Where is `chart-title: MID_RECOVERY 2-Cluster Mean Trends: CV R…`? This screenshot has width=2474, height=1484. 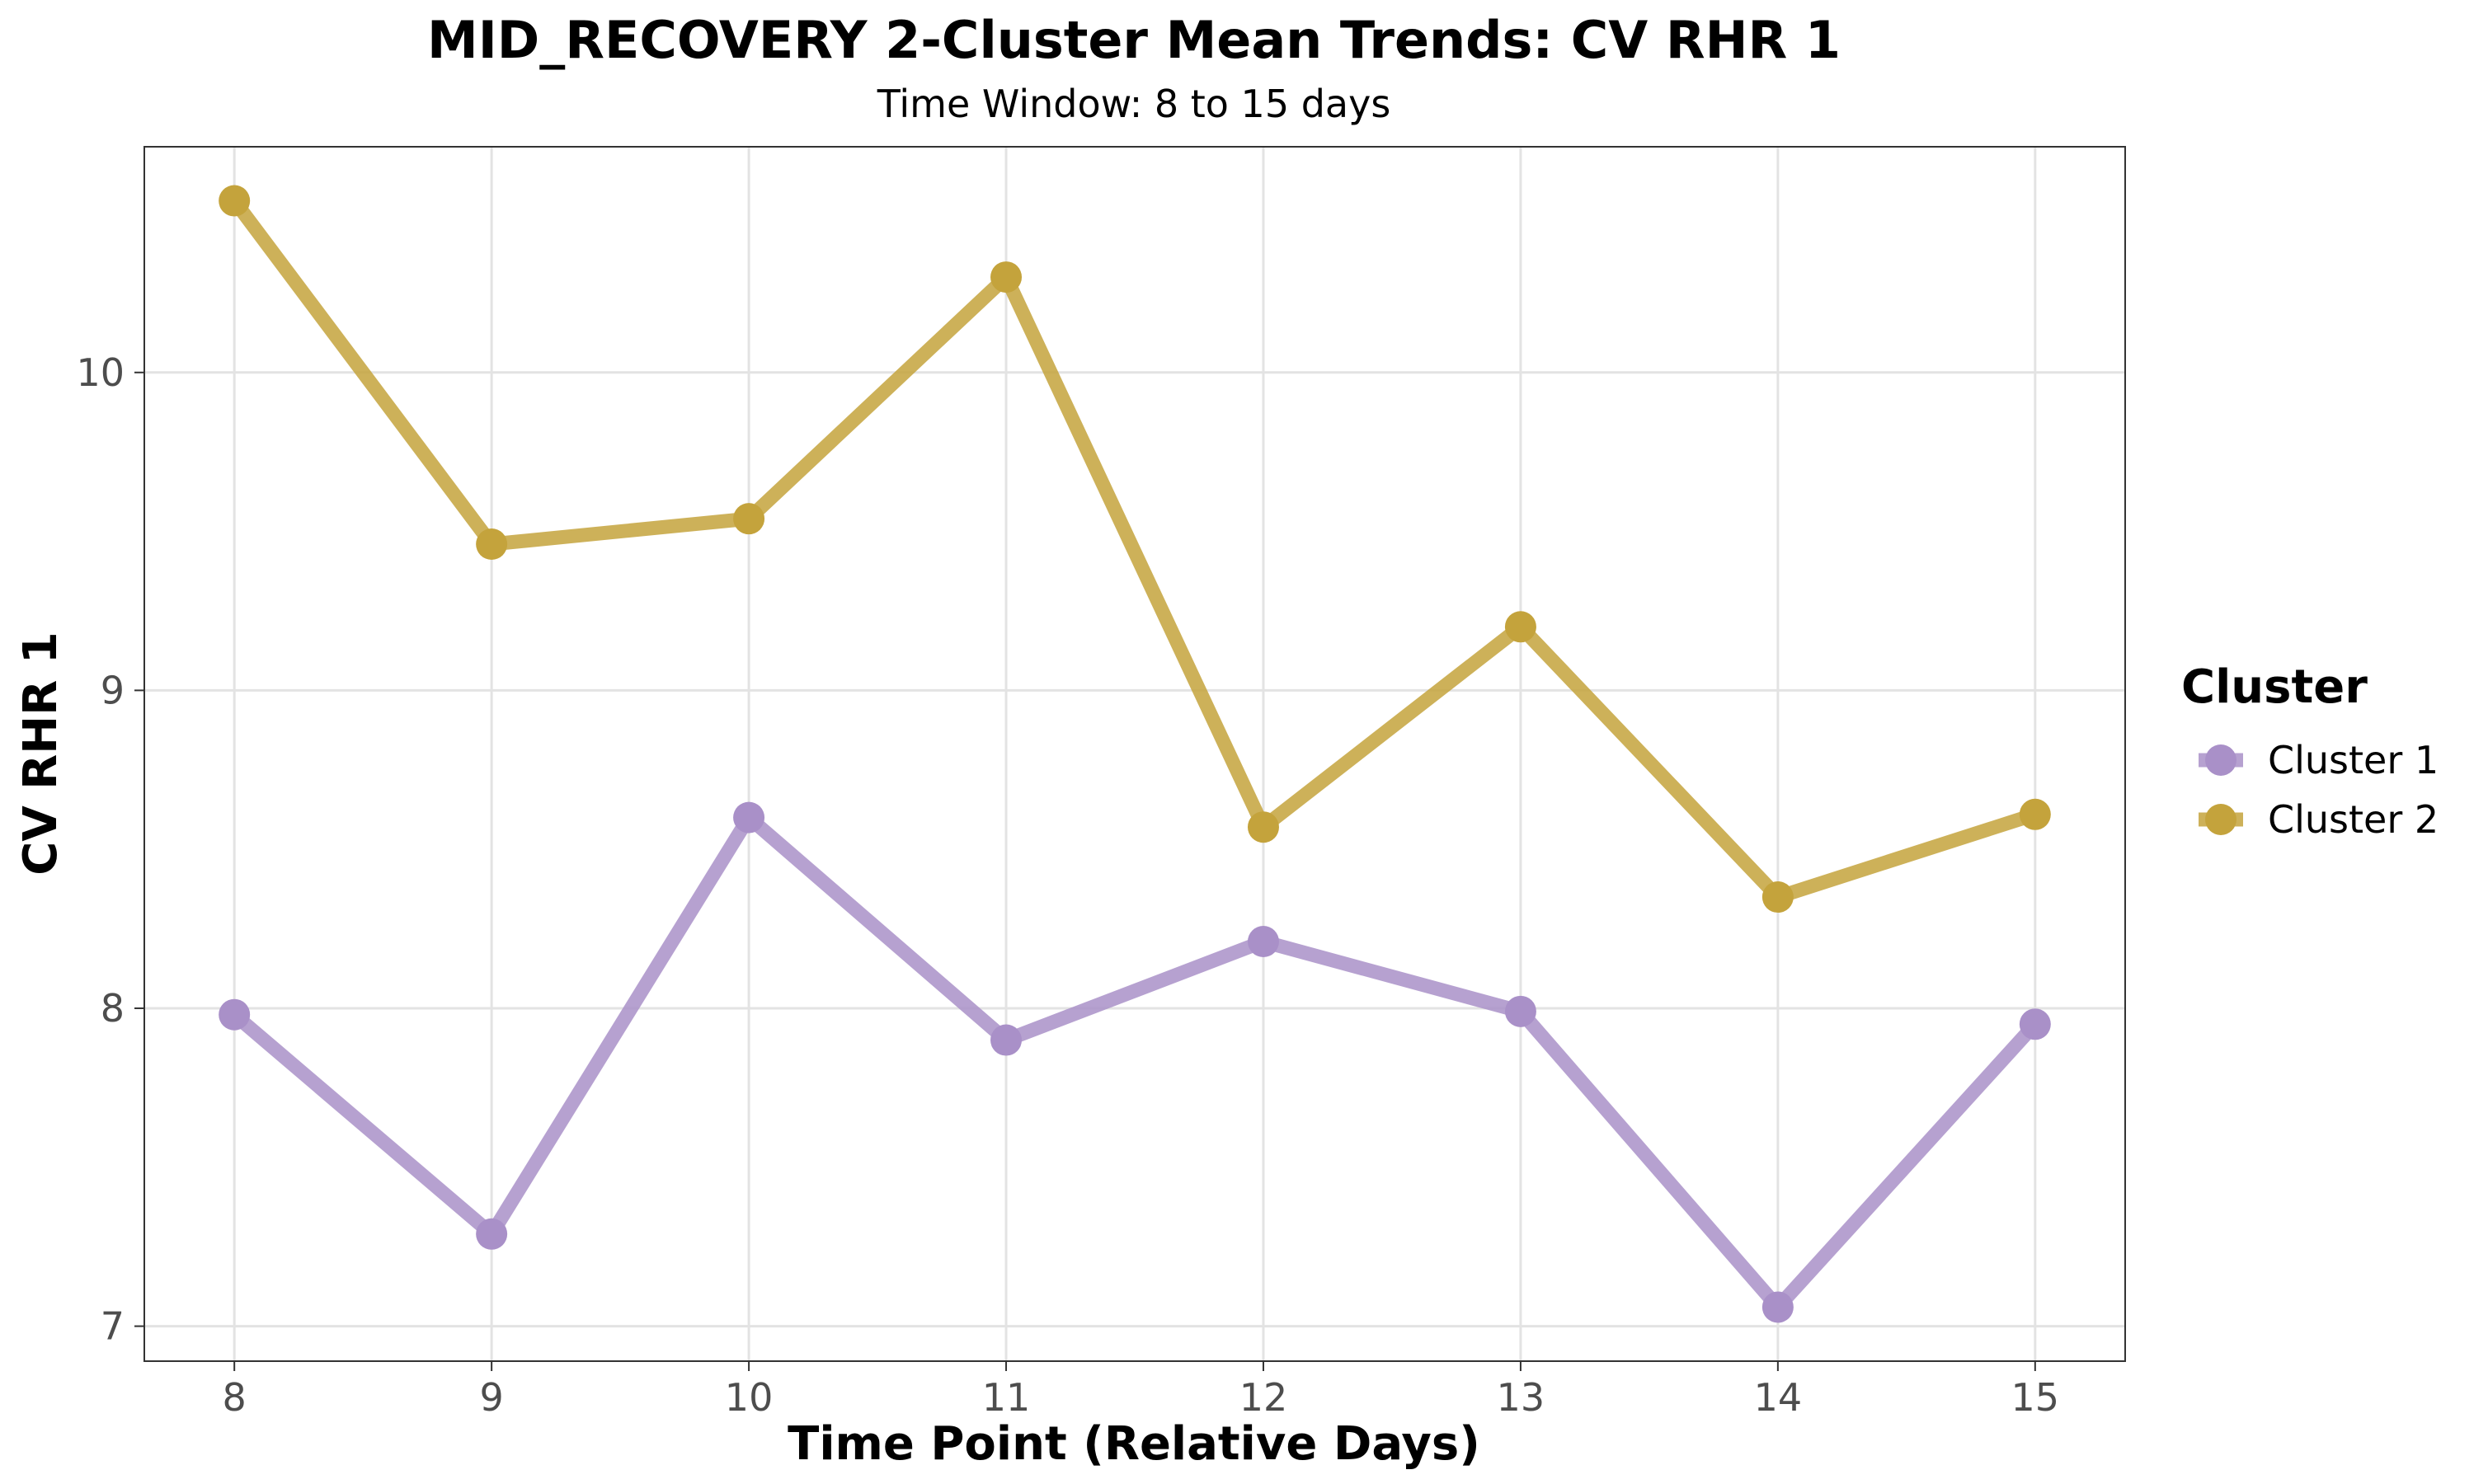
chart-title: MID_RECOVERY 2-Cluster Mean Trends: CV R… is located at coordinates (1134, 40).